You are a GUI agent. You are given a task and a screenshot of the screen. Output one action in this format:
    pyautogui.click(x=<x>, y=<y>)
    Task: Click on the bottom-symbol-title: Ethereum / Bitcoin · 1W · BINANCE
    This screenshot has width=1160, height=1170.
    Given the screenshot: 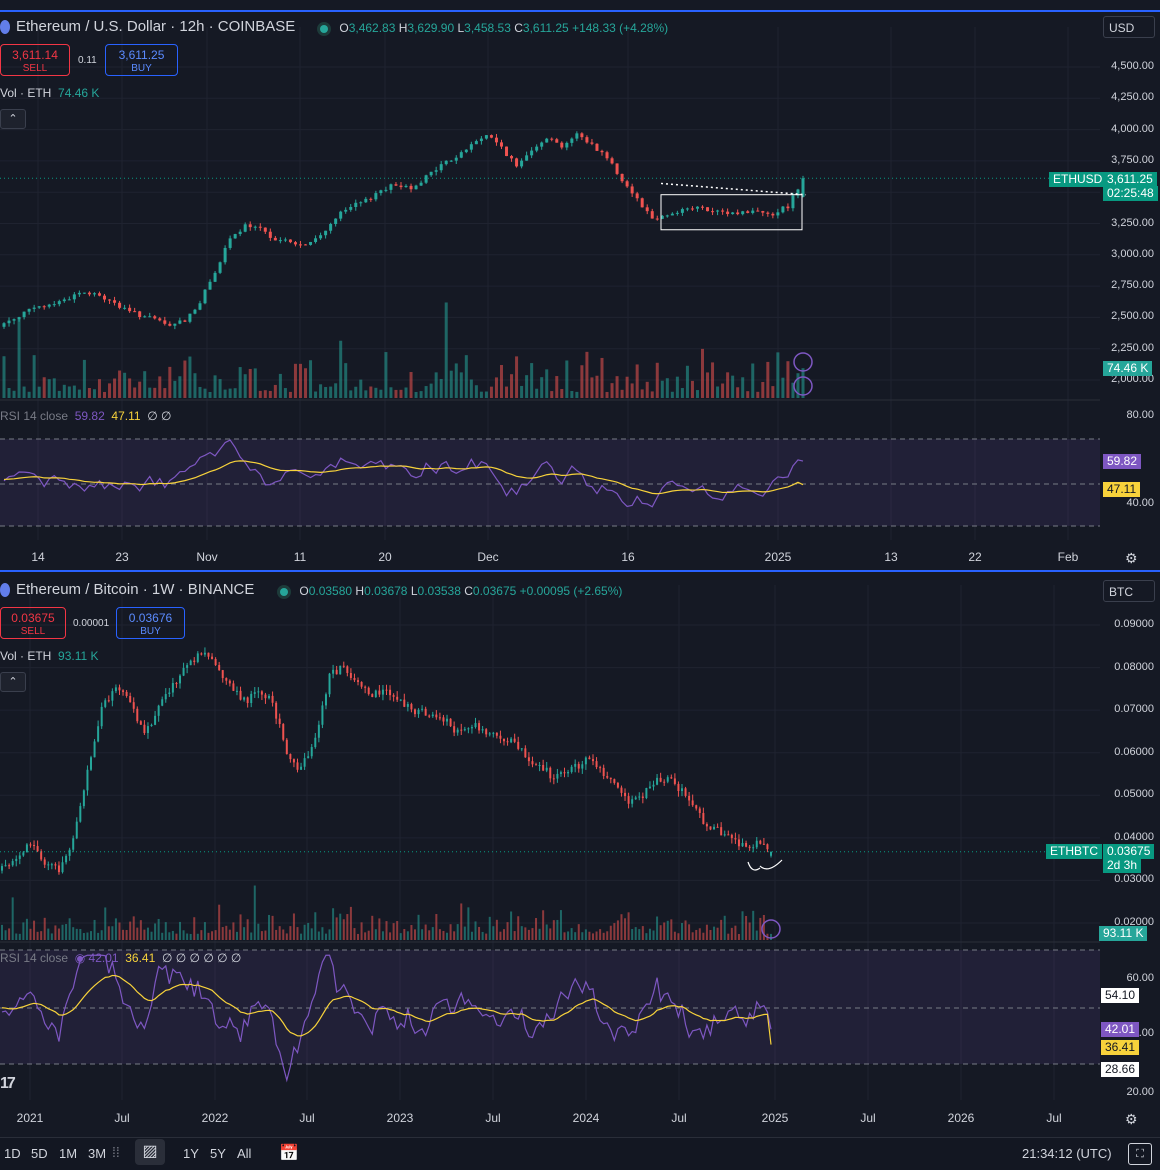 What is the action you would take?
    pyautogui.click(x=135, y=589)
    